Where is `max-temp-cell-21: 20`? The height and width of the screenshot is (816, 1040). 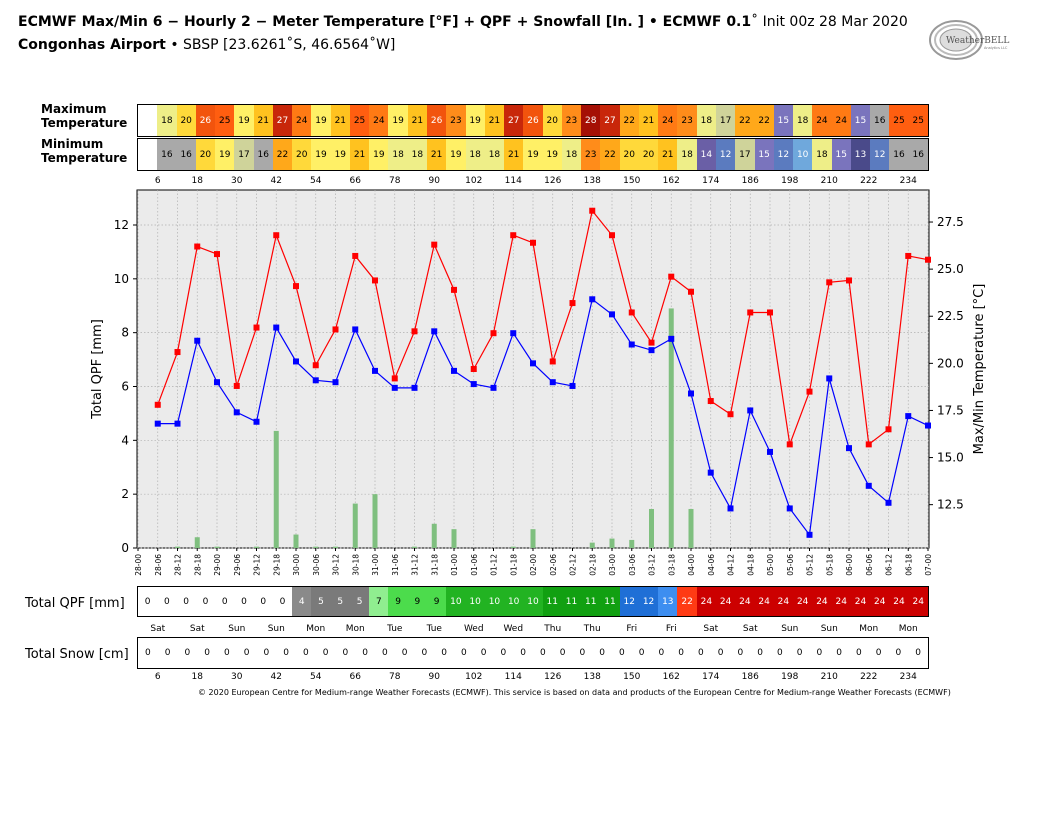
max-temp-cell-21: 20 is located at coordinates (552, 120).